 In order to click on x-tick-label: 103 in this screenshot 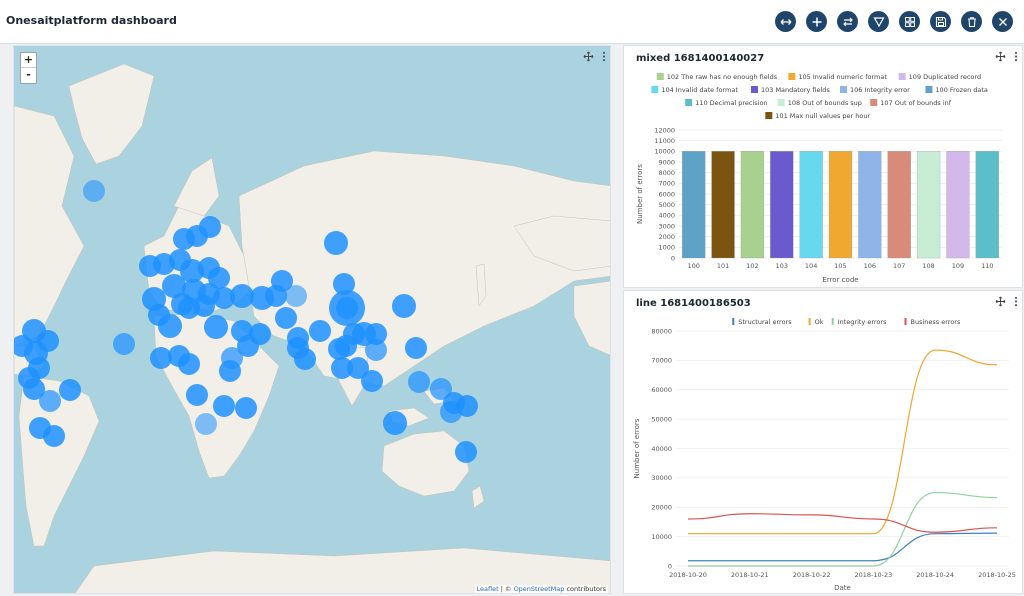, I will do `click(782, 266)`.